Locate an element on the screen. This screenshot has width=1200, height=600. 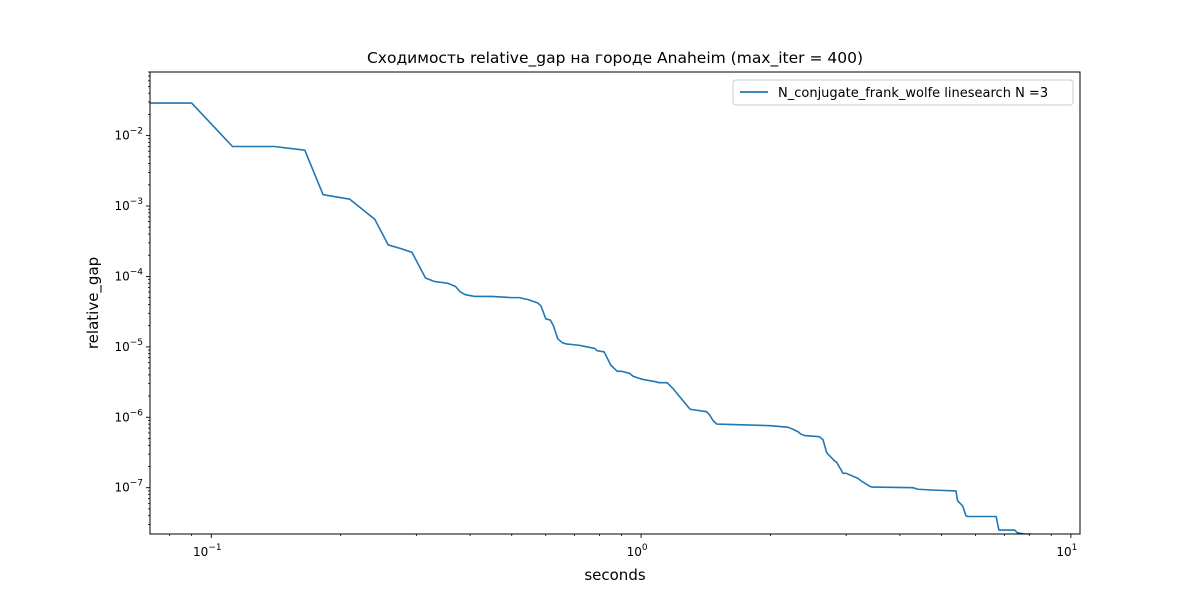
x-axis-ticks: 10⁻¹ 10⁰ 10¹ is located at coordinates (623, 546).